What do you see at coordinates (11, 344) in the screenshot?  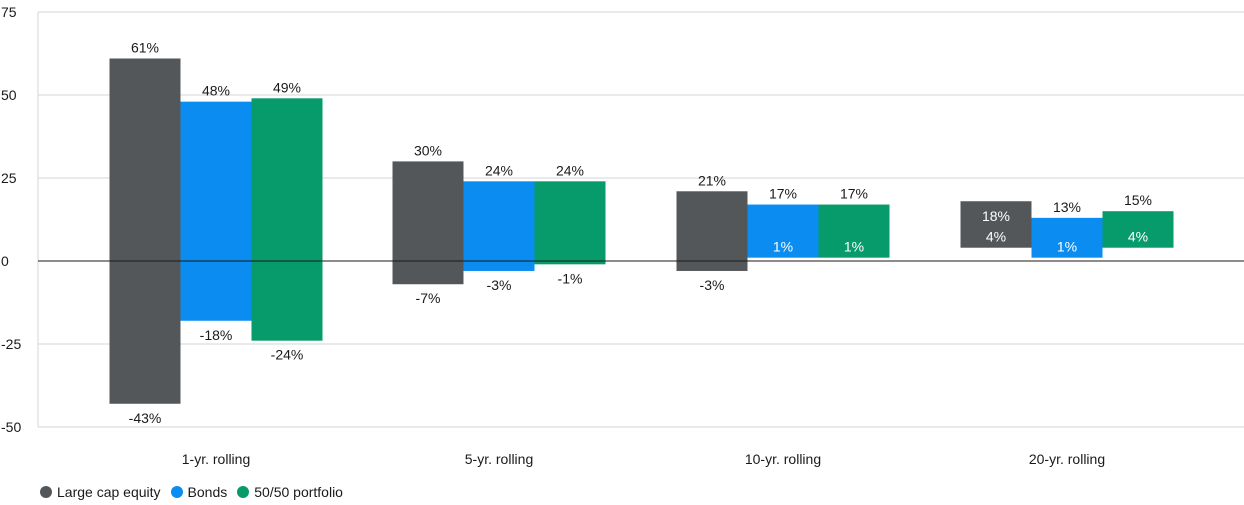 I see `y-tick-label: -25` at bounding box center [11, 344].